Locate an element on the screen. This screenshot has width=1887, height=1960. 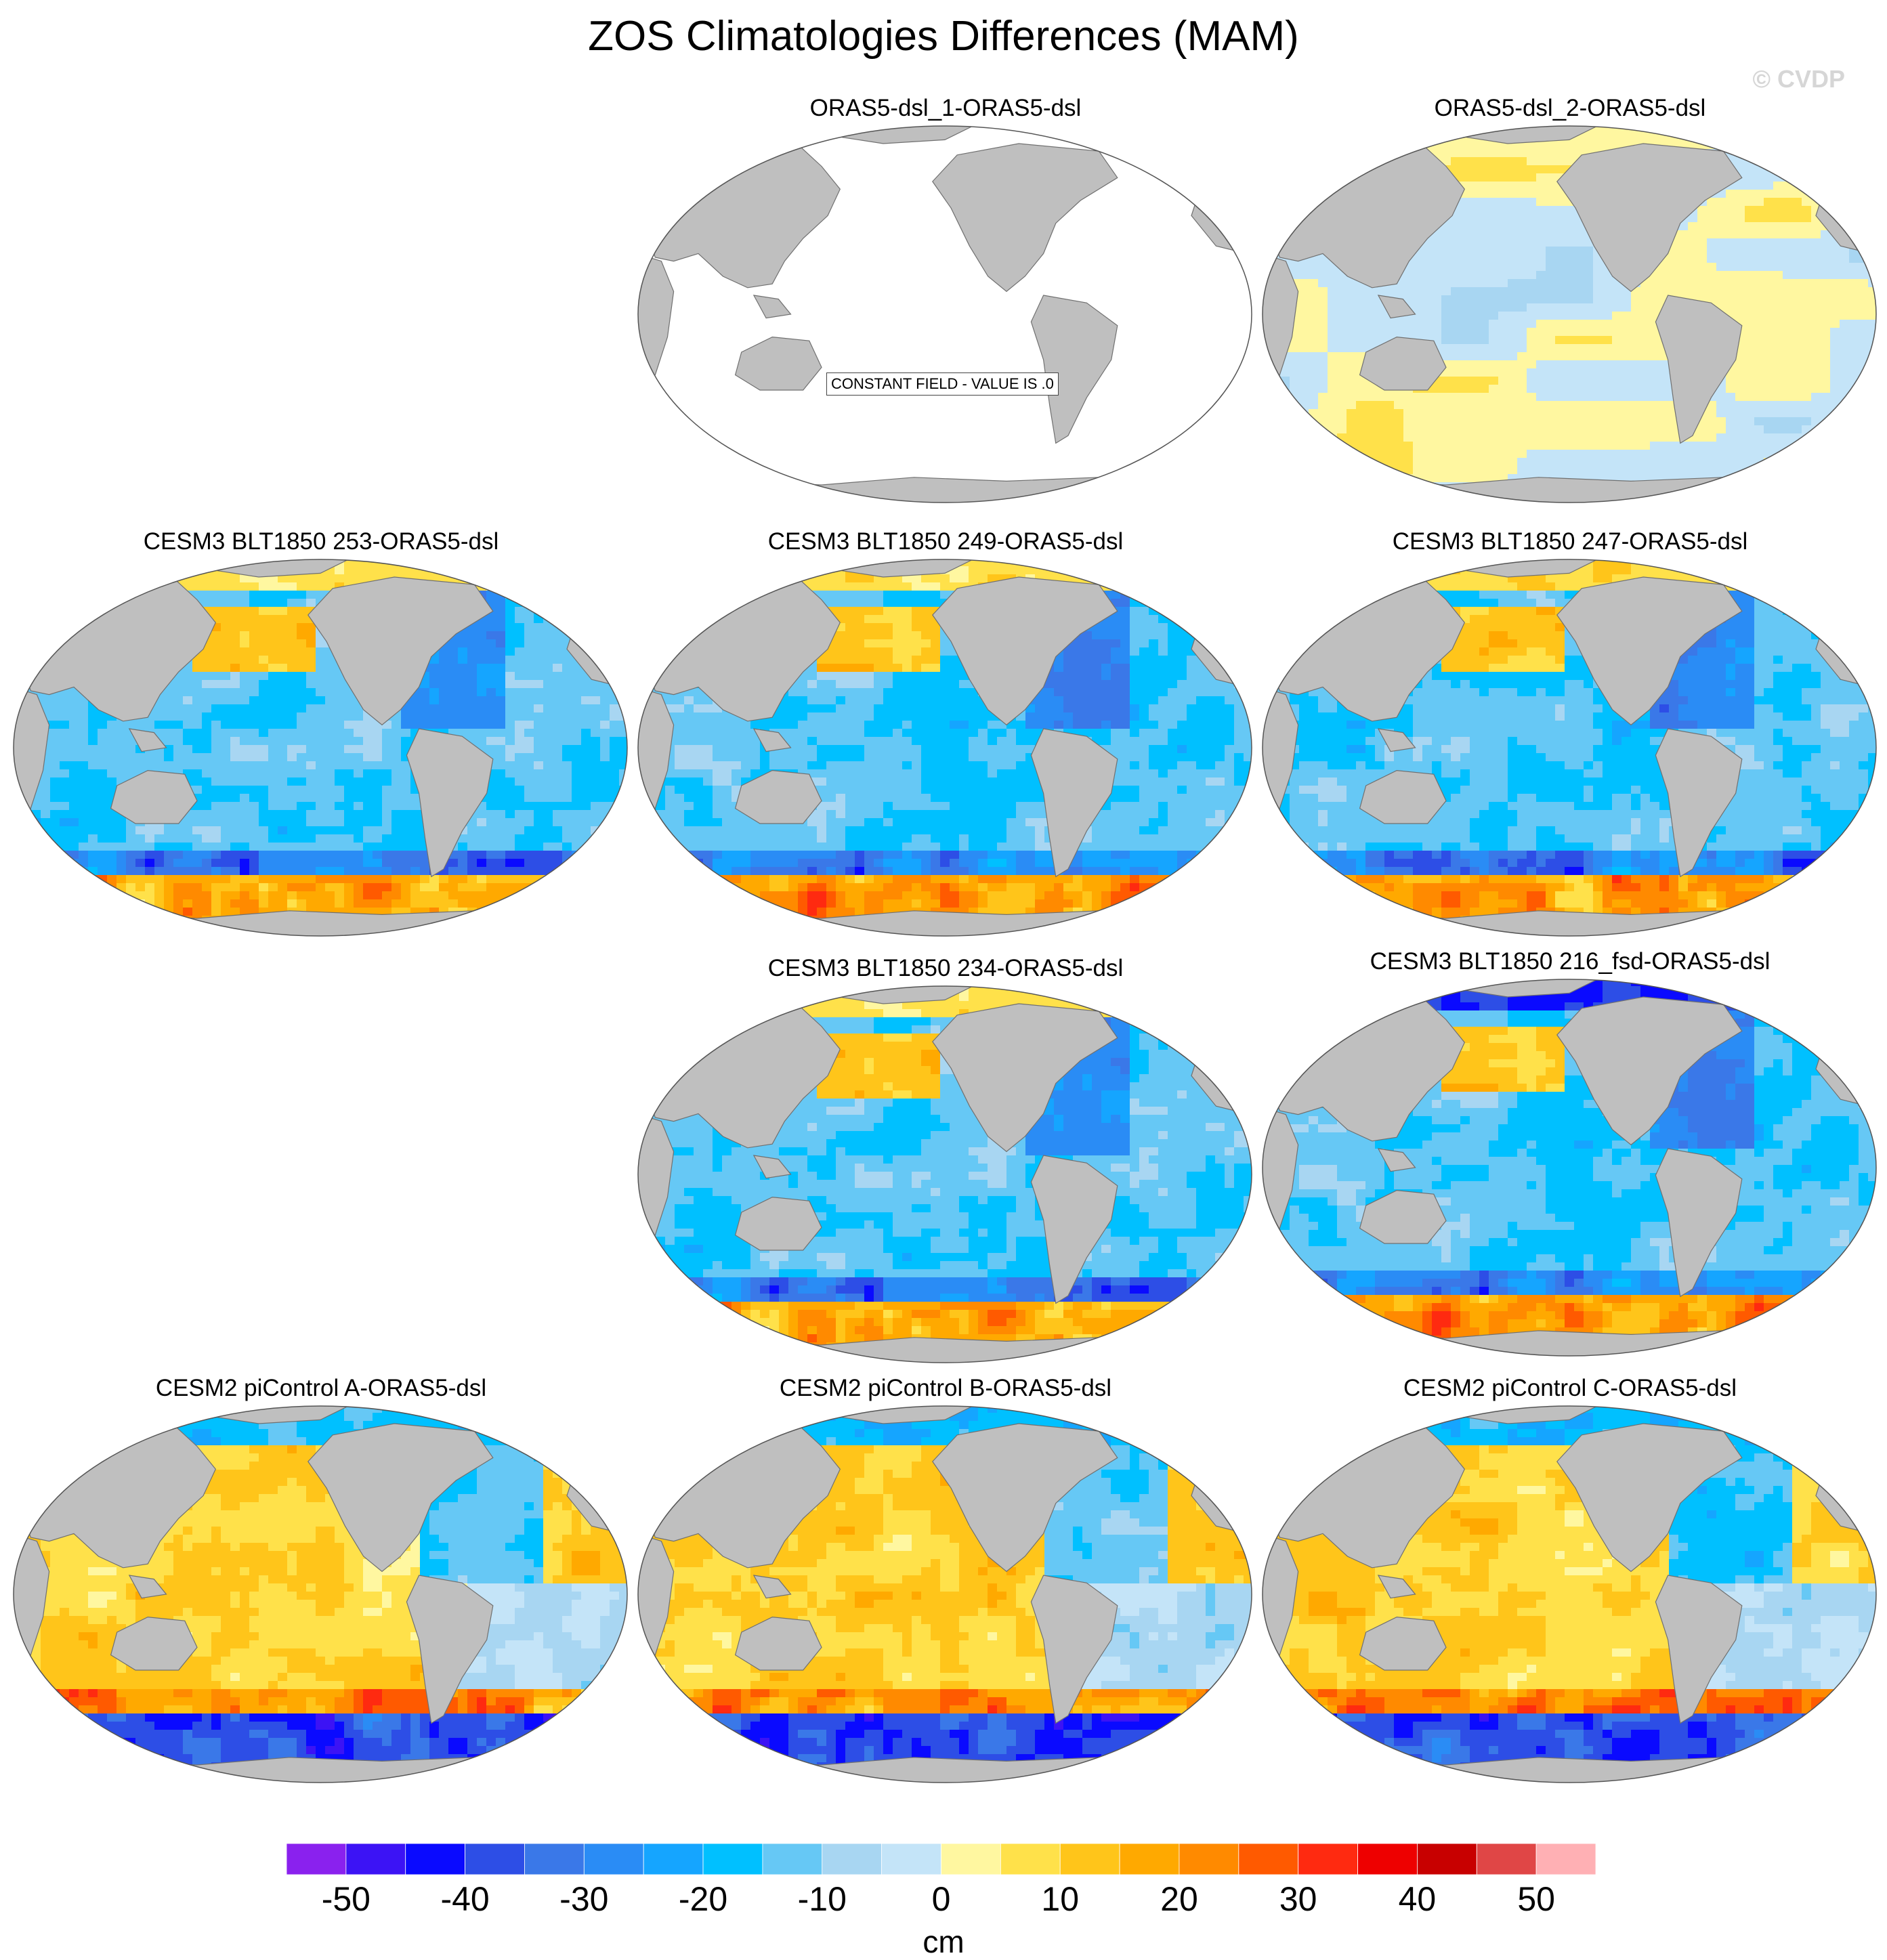
map-panel: CESM3 BLT1850 247-ORAS5-dsl is located at coordinates (1570, 738).